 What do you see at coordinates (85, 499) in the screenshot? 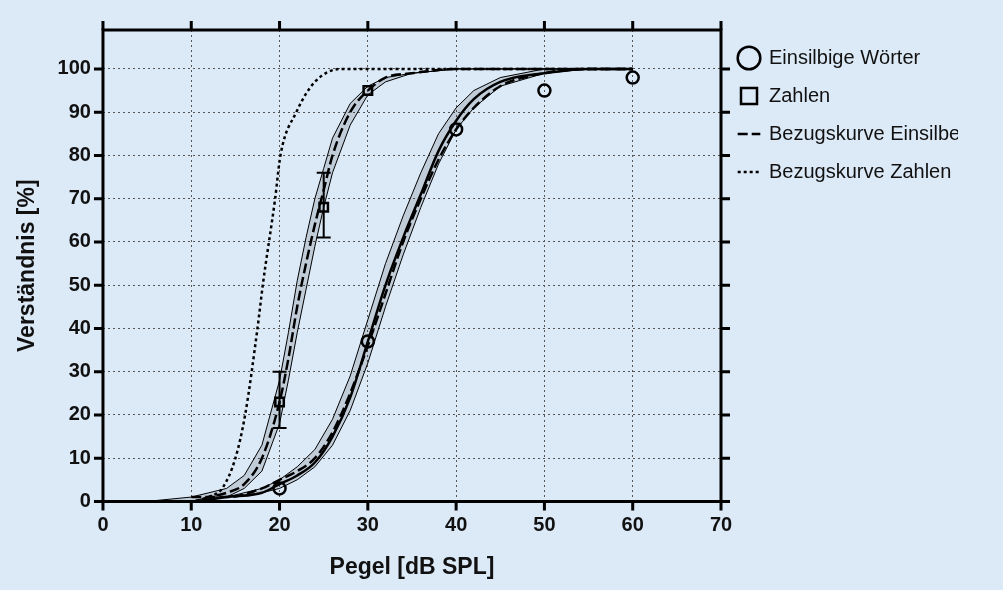
I see `y-tick-label: 0` at bounding box center [85, 499].